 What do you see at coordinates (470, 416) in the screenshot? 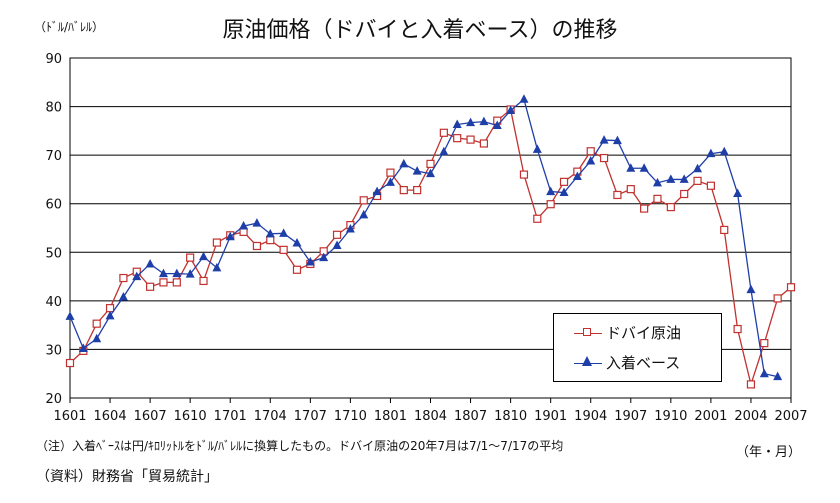
I see `x-tick-label-1807: 1807` at bounding box center [470, 416].